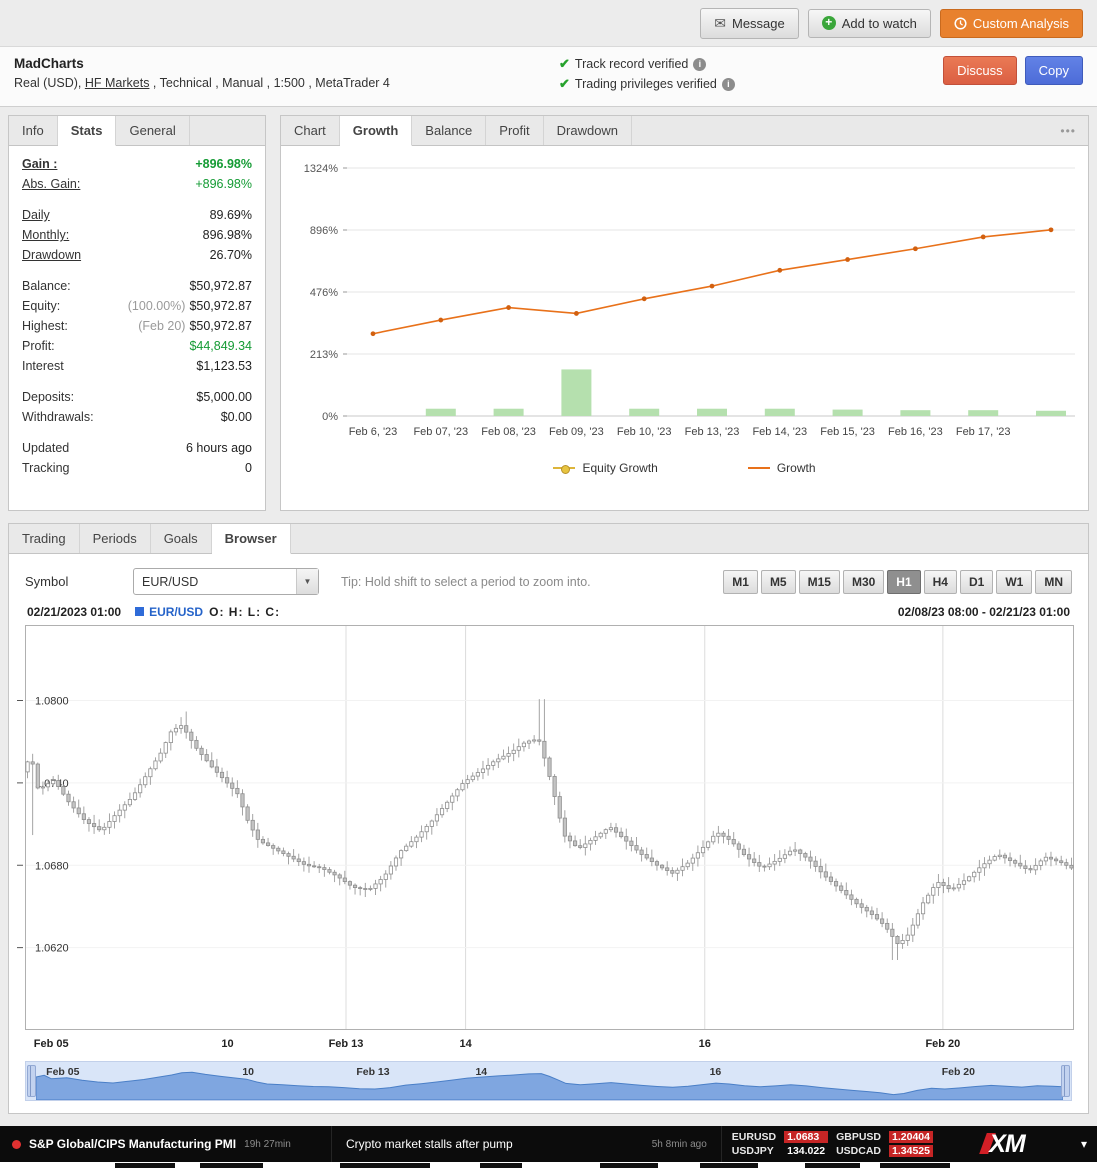 The image size is (1097, 1169). What do you see at coordinates (508, 432) in the screenshot?
I see `svg-text: Feb 08, '23` at bounding box center [508, 432].